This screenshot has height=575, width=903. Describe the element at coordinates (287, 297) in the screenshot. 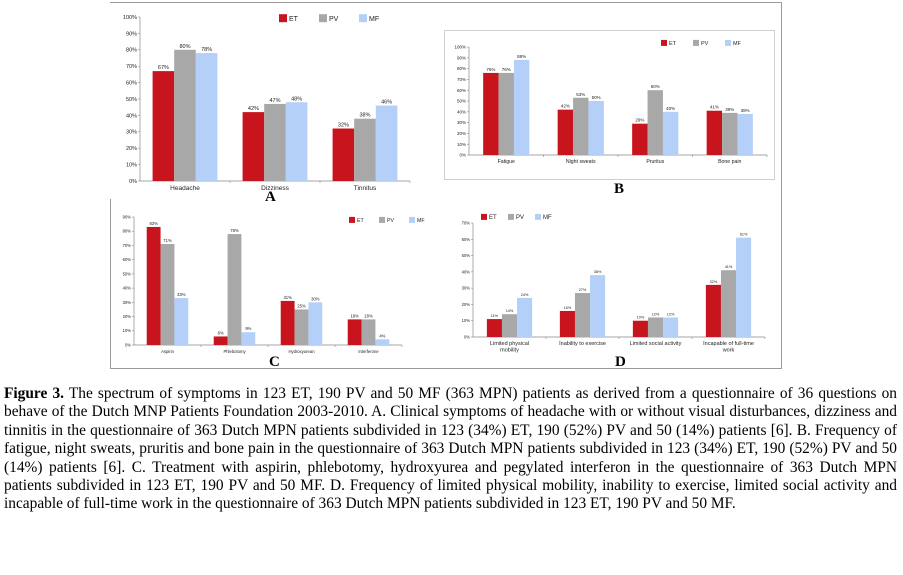

I see `chart-c-data-label: 31%` at that location.